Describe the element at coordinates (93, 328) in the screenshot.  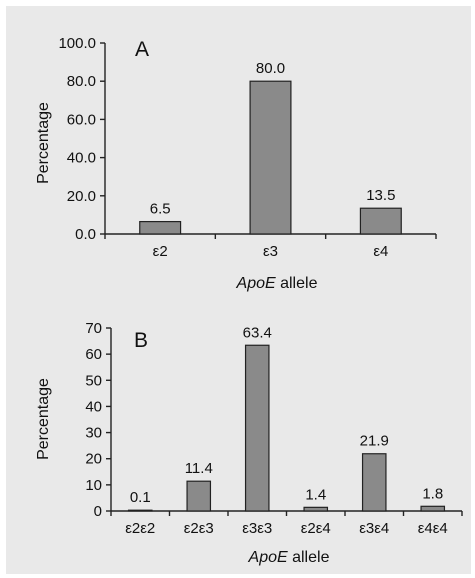
I see `y-tick-label-b: 70` at that location.